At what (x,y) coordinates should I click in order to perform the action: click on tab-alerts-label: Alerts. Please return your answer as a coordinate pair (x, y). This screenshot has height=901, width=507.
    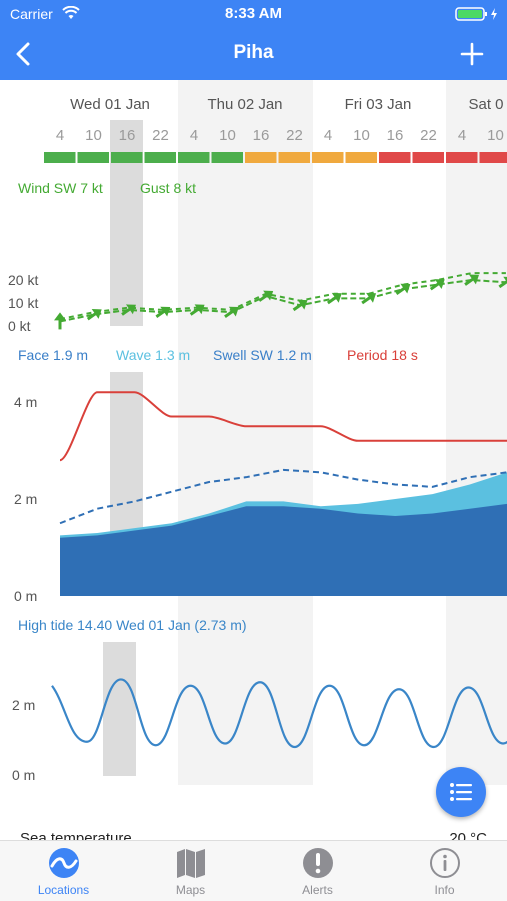
    Looking at the image, I should click on (317, 890).